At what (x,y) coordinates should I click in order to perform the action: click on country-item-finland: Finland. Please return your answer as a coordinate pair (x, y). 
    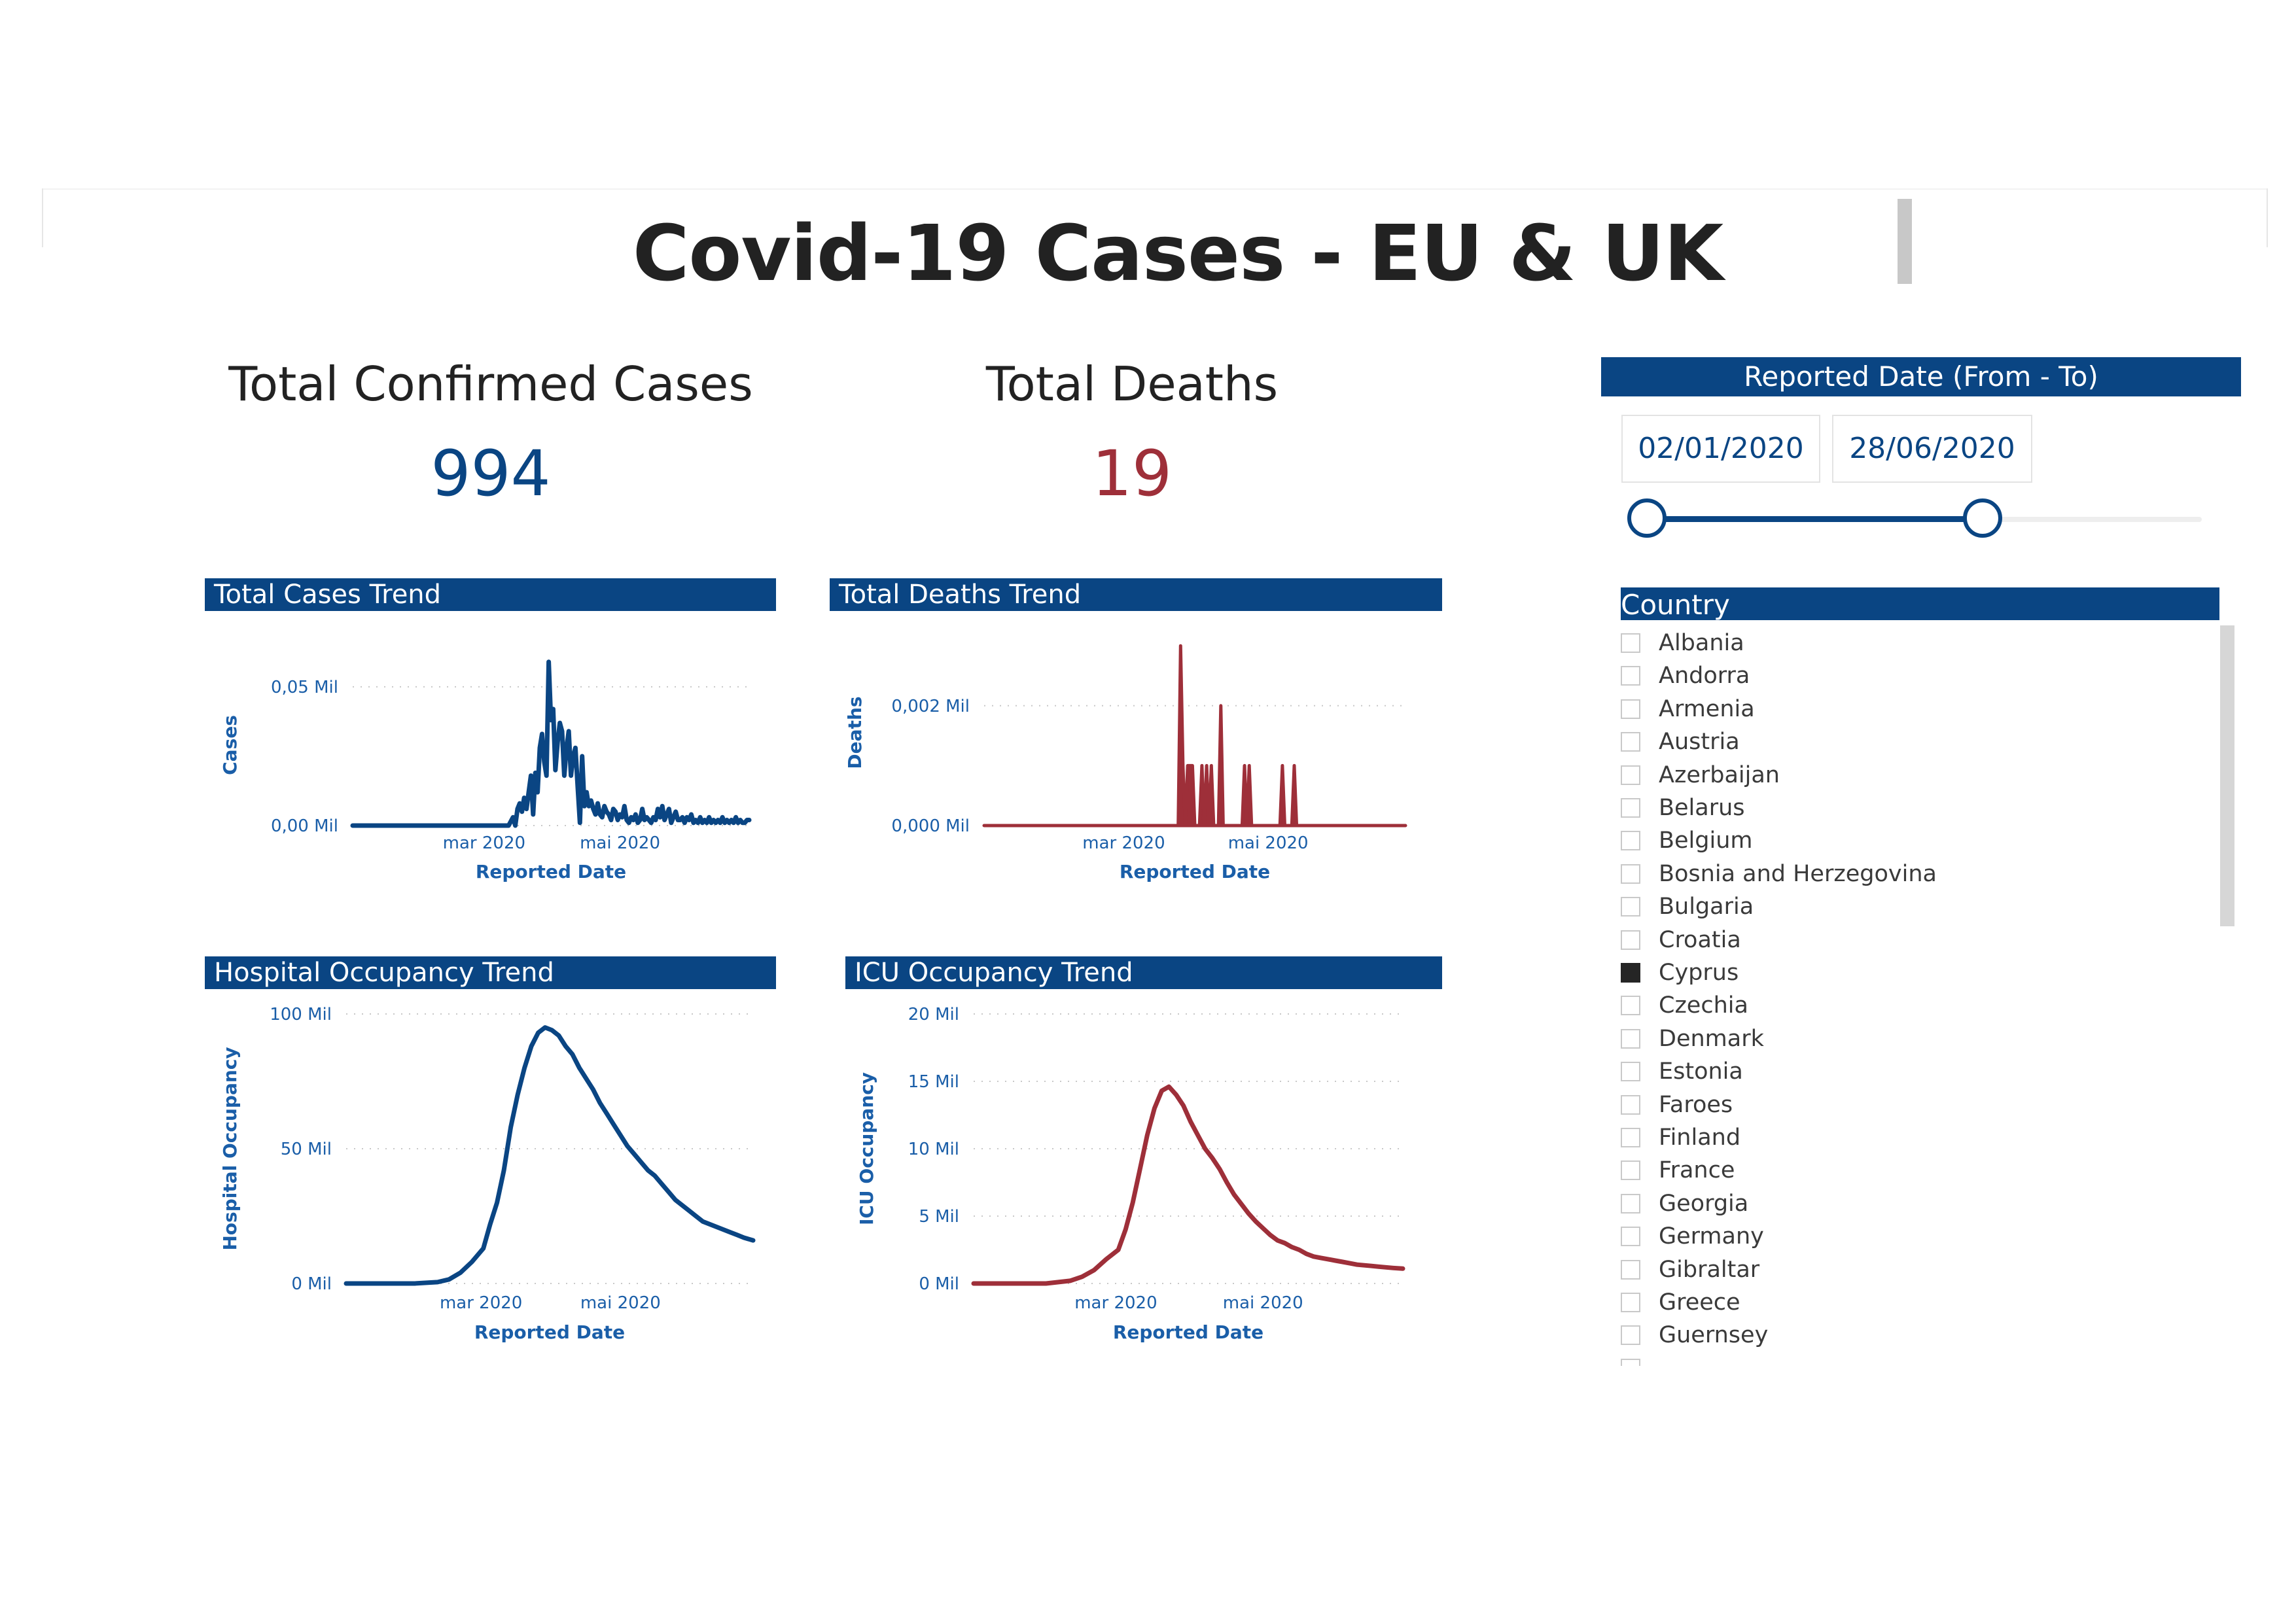
    Looking at the image, I should click on (1915, 1137).